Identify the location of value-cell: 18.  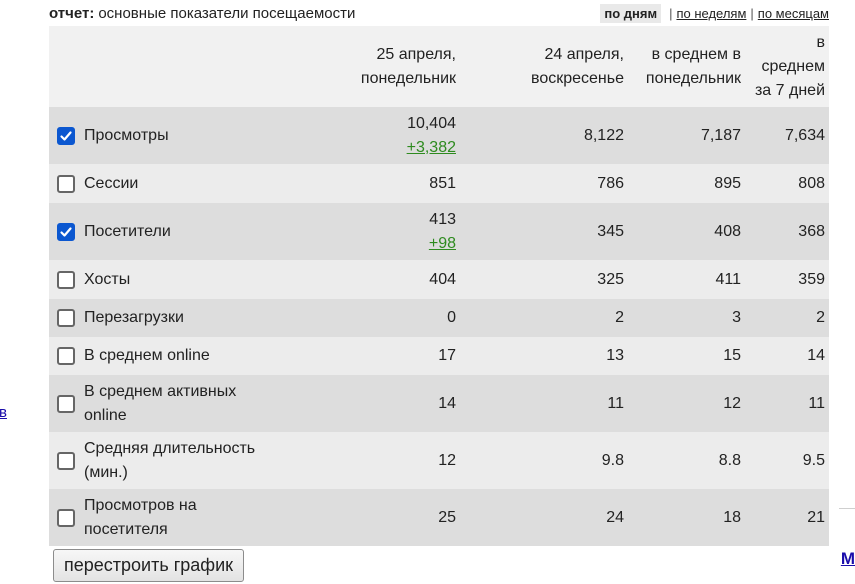
(732, 517).